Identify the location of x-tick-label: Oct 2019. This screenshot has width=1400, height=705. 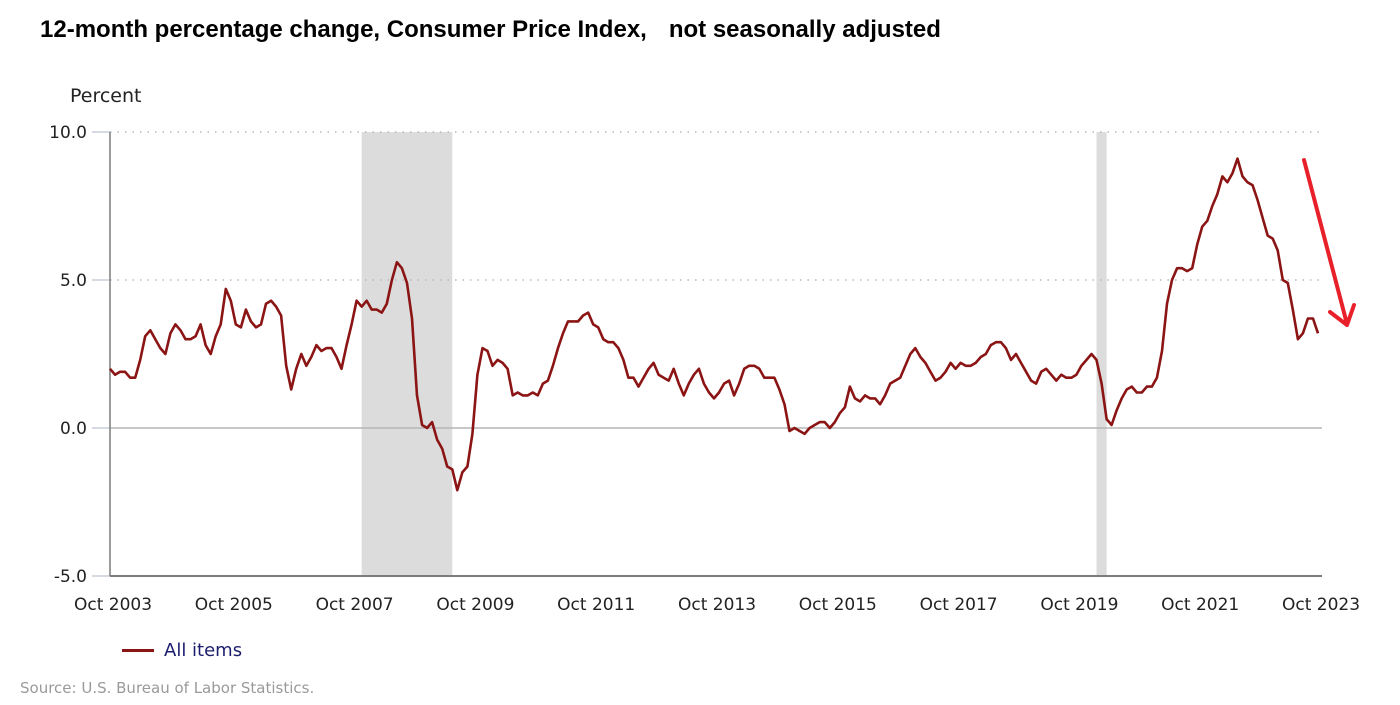
(1079, 605).